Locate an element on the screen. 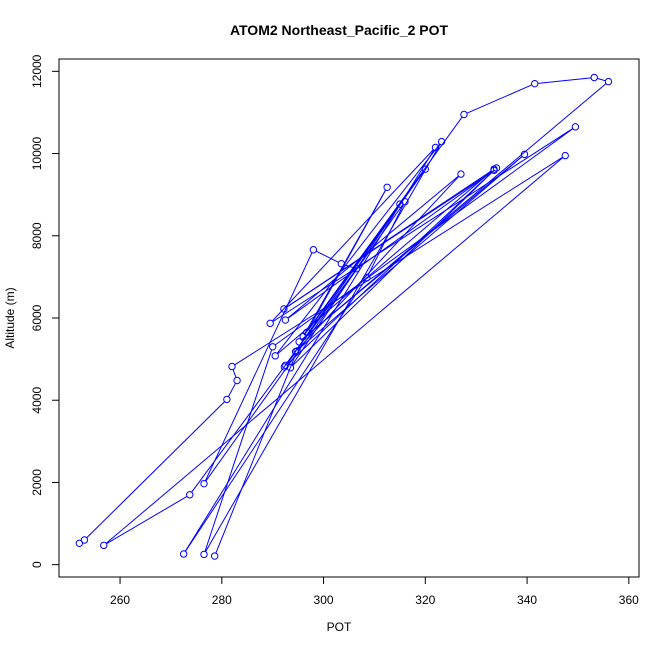 The image size is (650, 650). y-tick-label: 4000 is located at coordinates (37, 400).